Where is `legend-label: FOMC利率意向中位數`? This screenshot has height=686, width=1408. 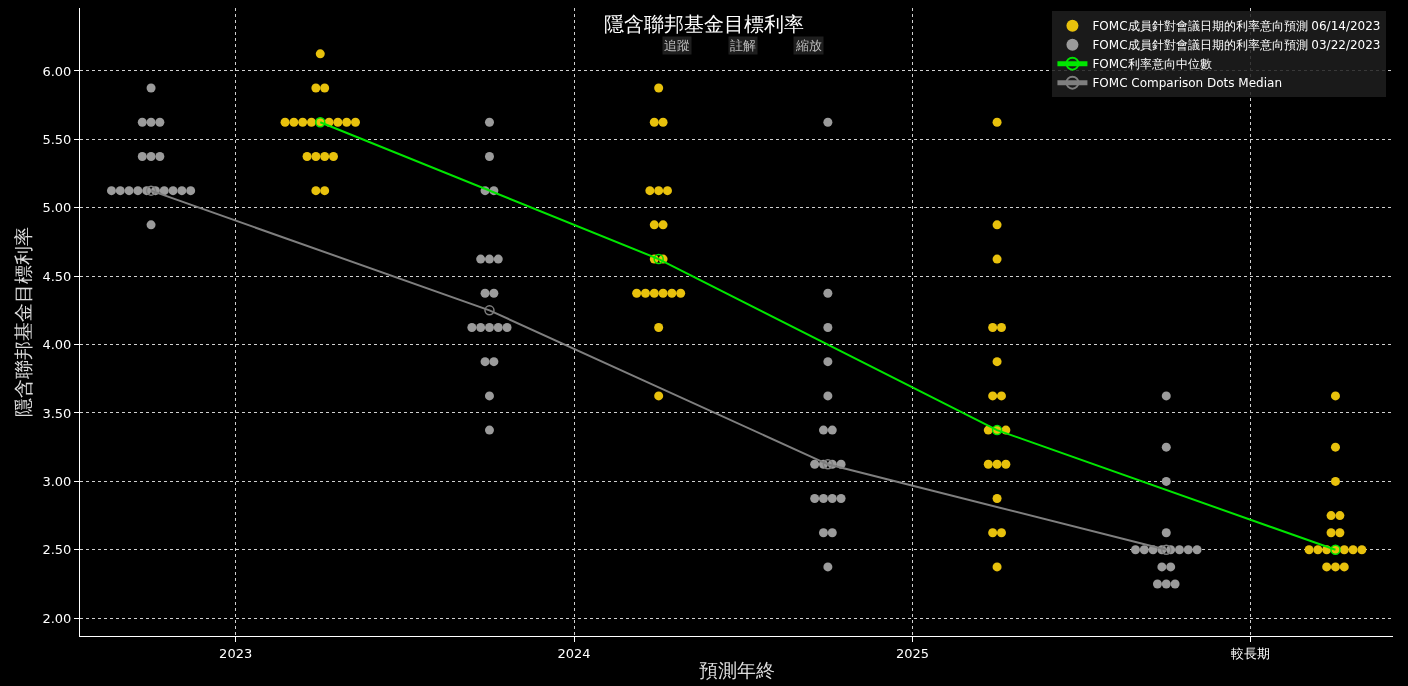
legend-label: FOMC利率意向中位數 is located at coordinates (1152, 64).